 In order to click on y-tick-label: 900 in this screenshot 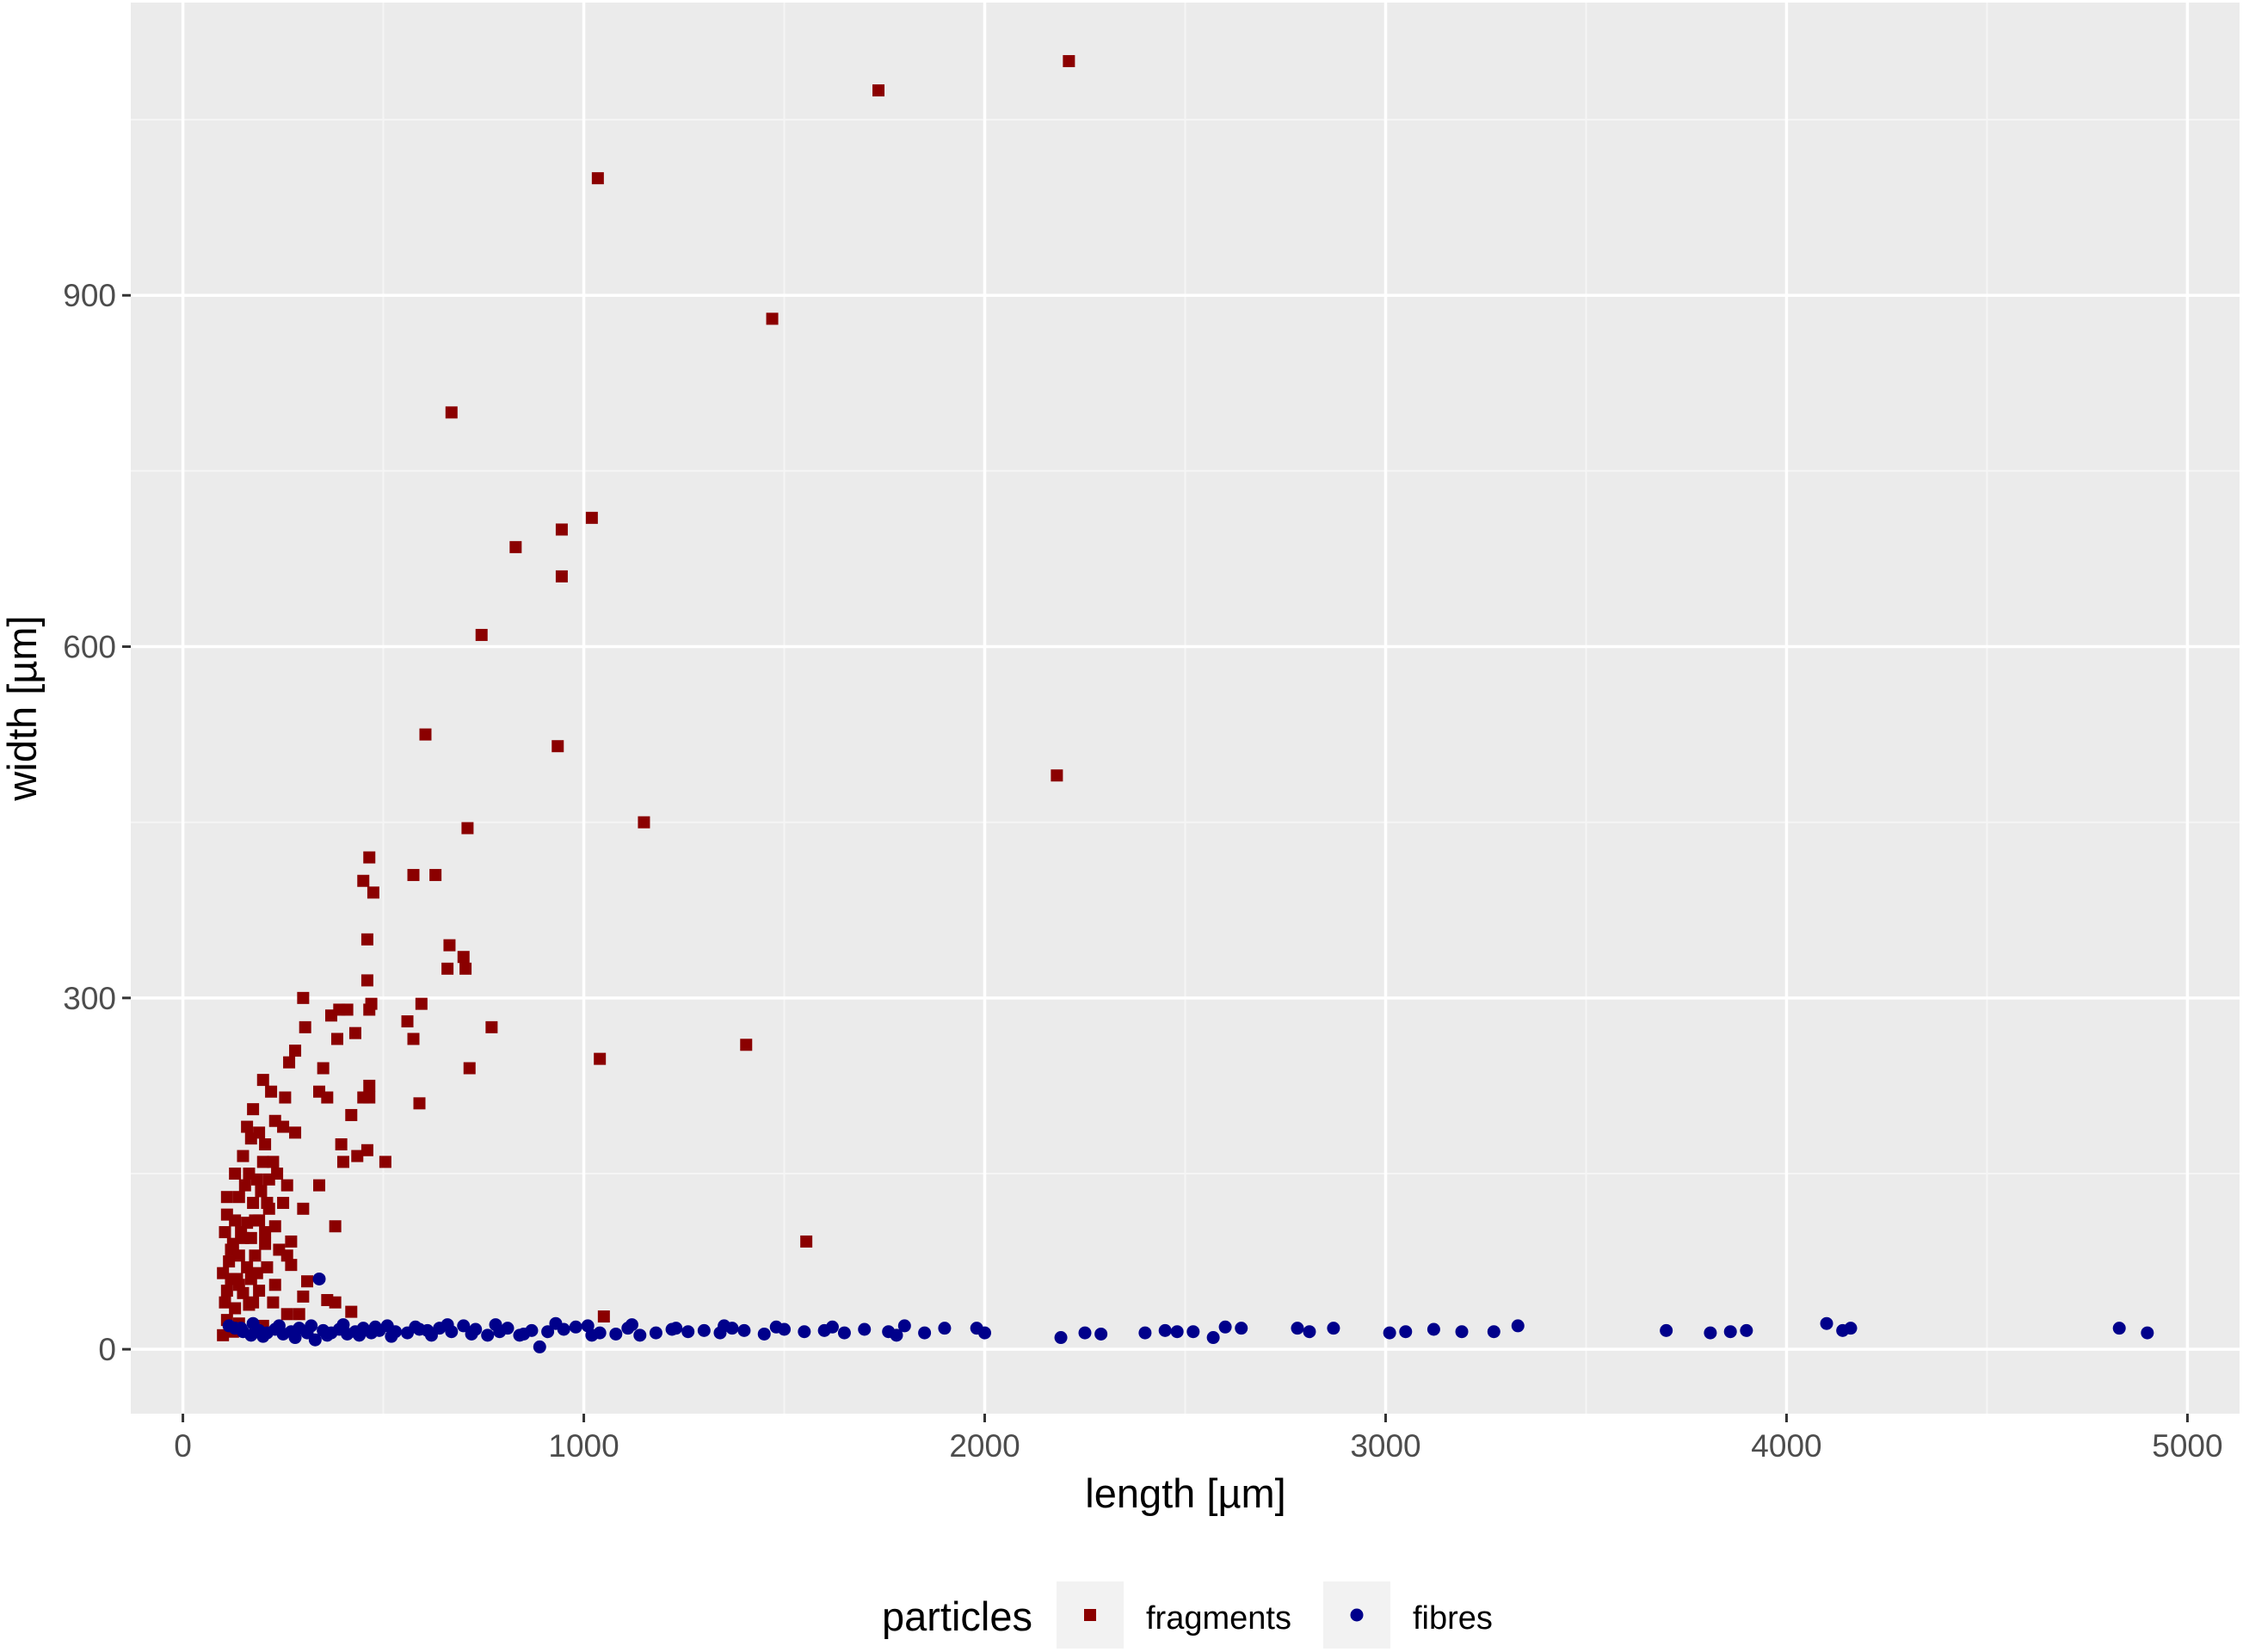, I will do `click(89, 295)`.